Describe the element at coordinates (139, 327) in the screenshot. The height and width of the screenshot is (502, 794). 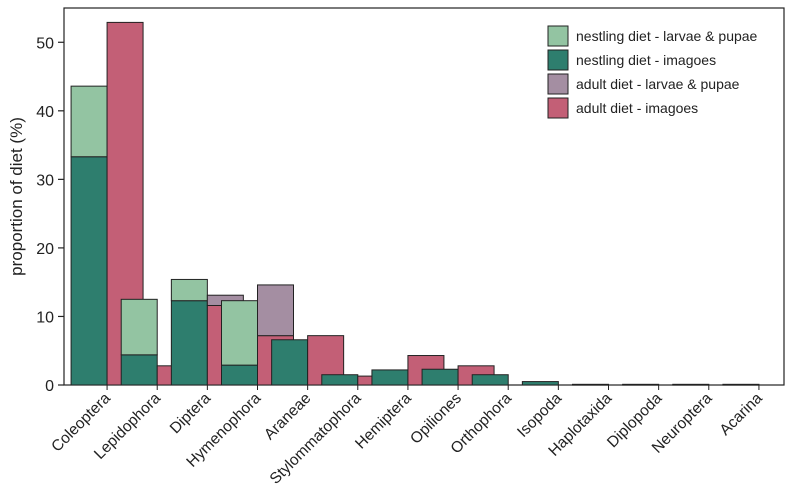
I see `bar-lepidophora-nestling-larvae-pupae` at that location.